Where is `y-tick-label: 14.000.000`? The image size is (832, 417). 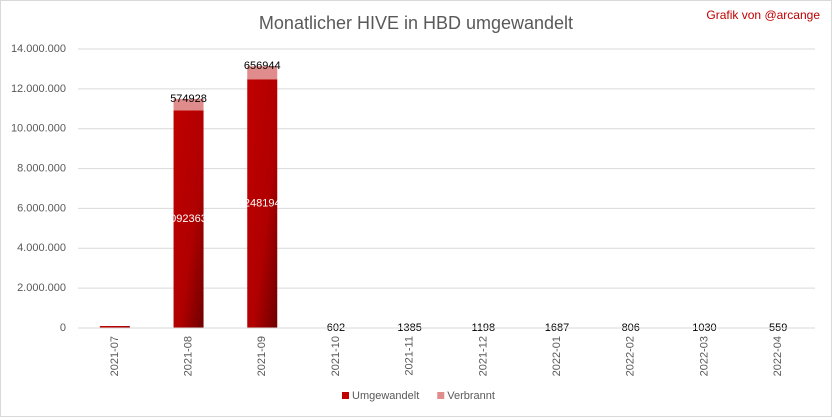
y-tick-label: 14.000.000 is located at coordinates (38, 49).